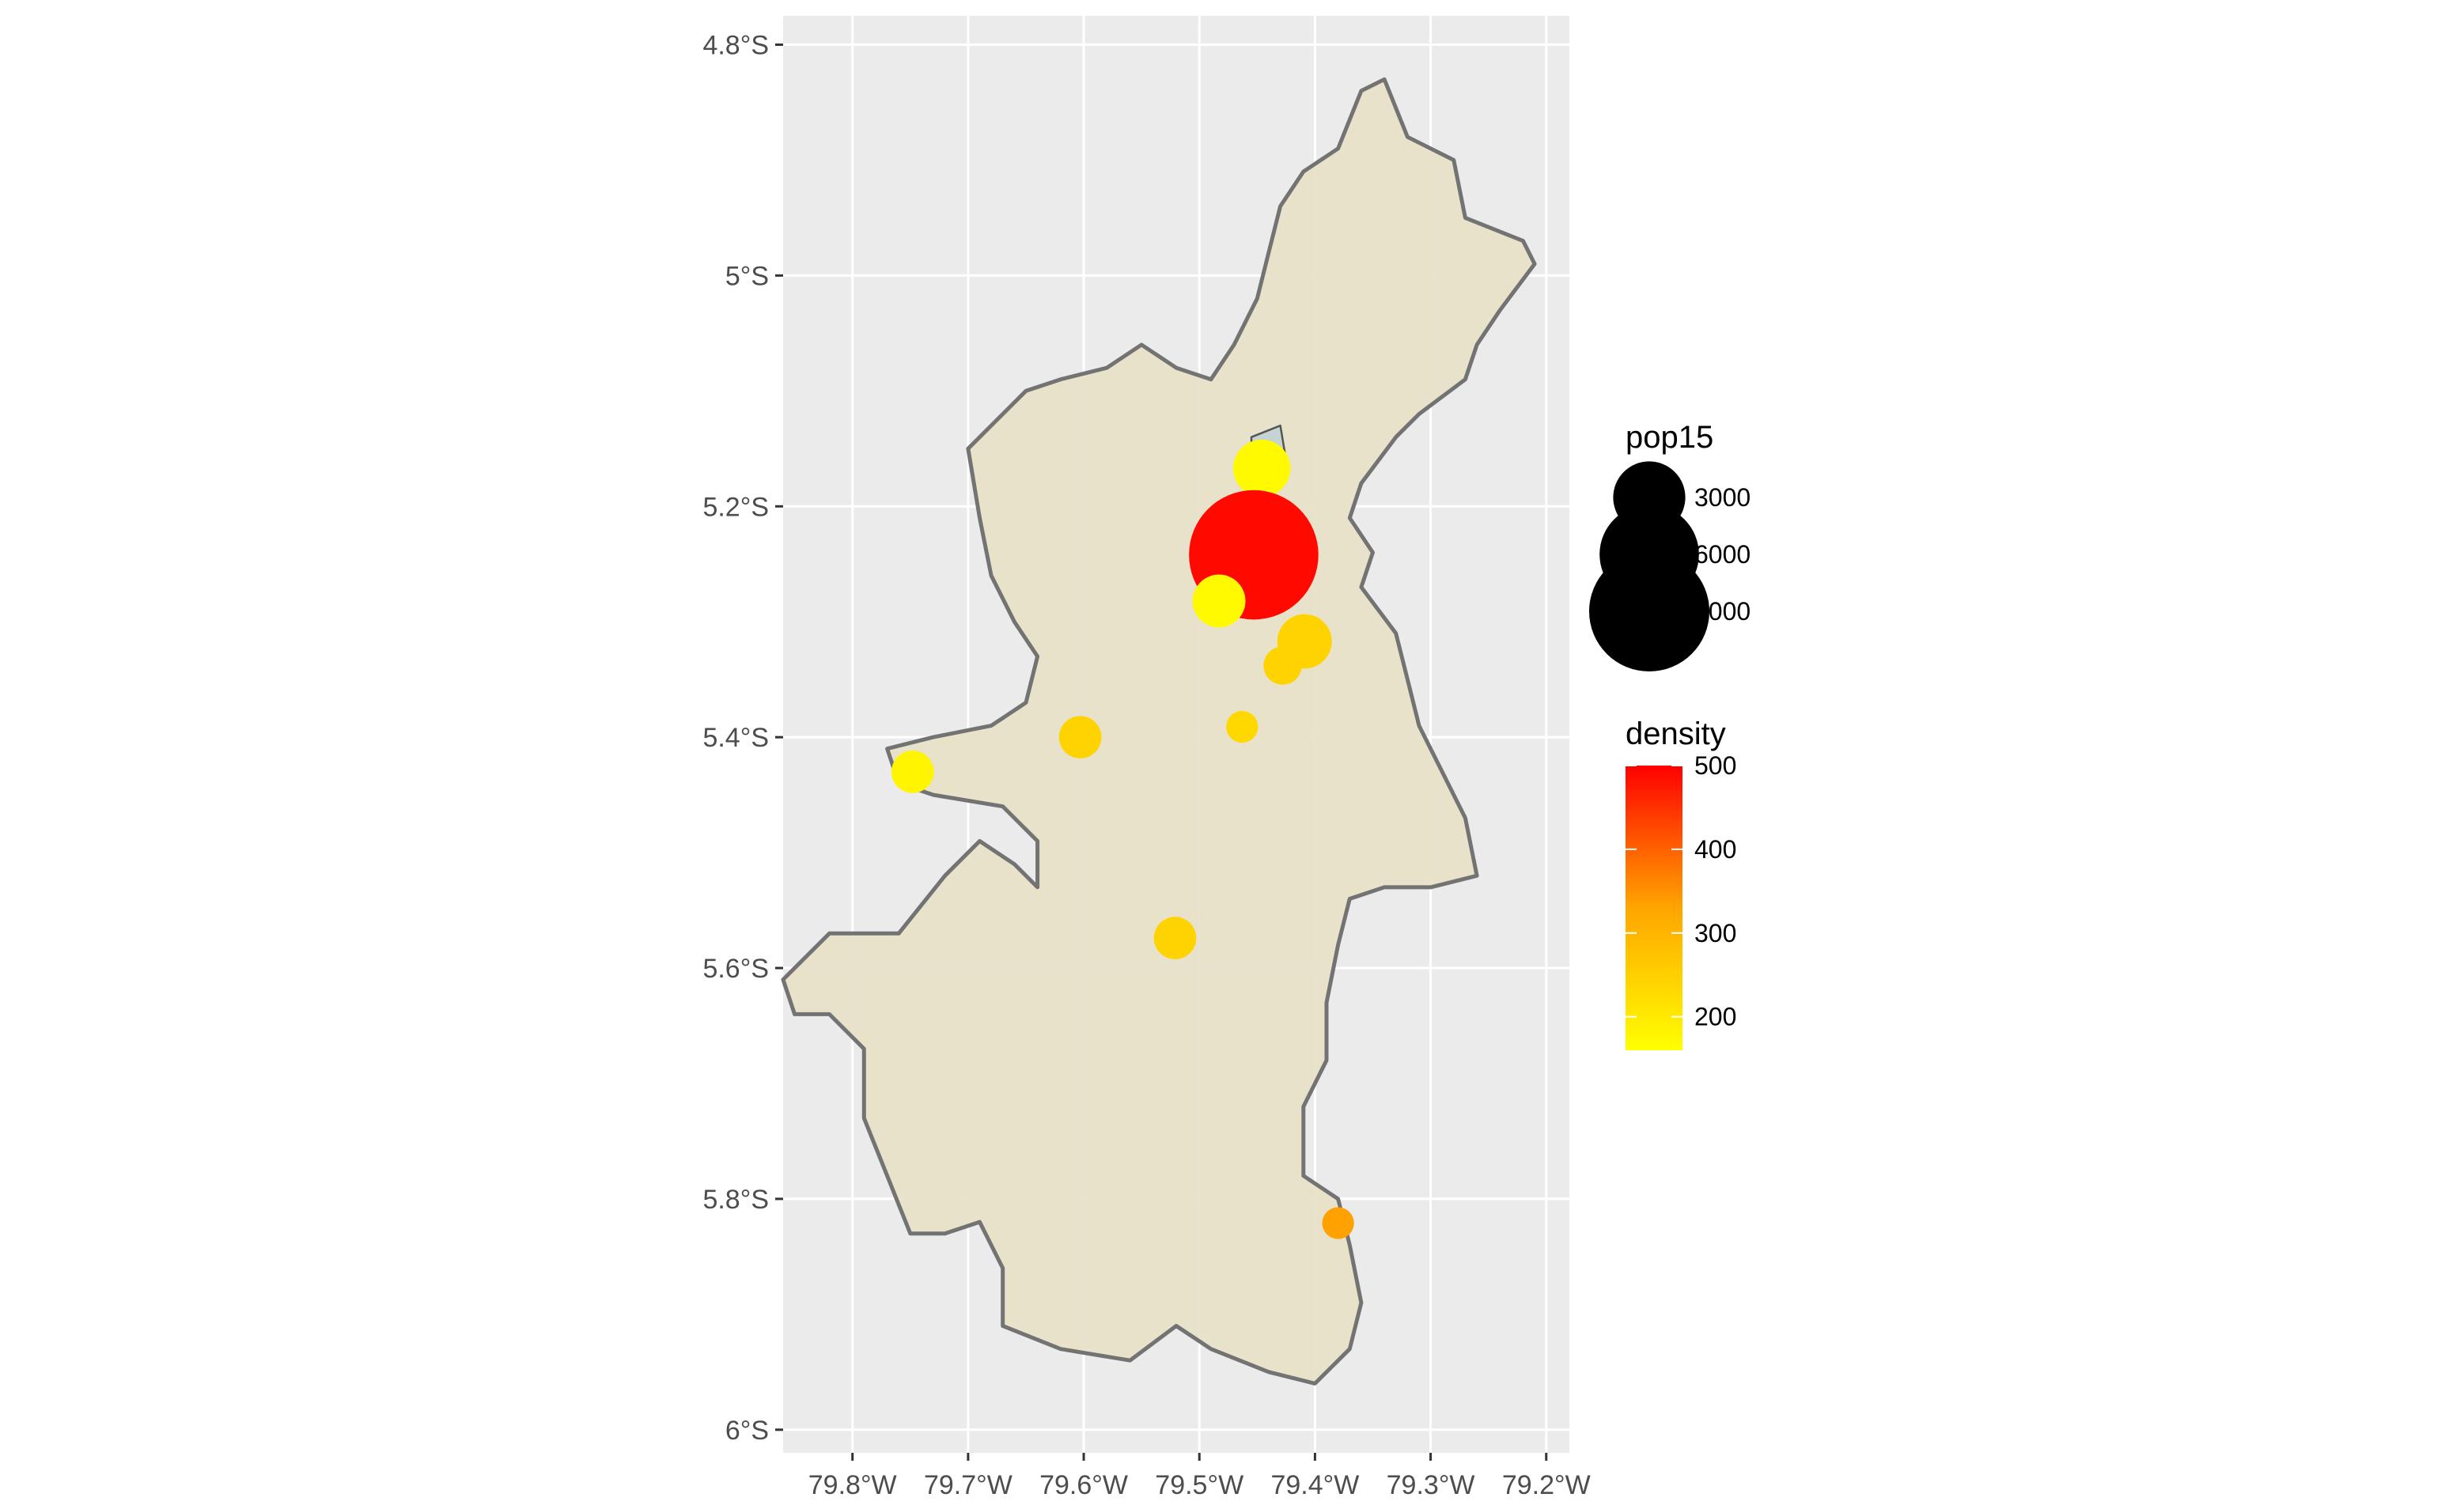 The image size is (2464, 1505). I want to click on y-tick-label-4: 5.6°S, so click(735, 969).